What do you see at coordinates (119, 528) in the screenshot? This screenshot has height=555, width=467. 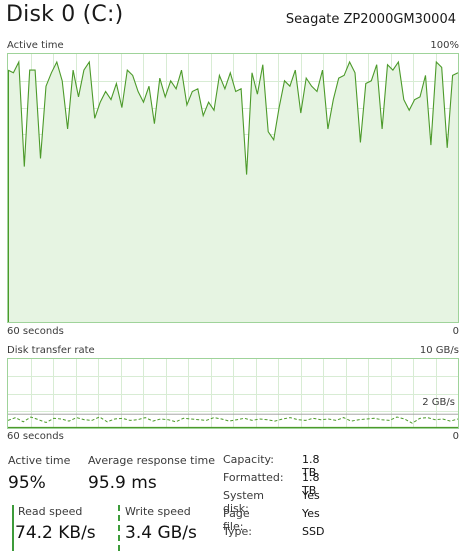 I see `write-speed-indicator` at bounding box center [119, 528].